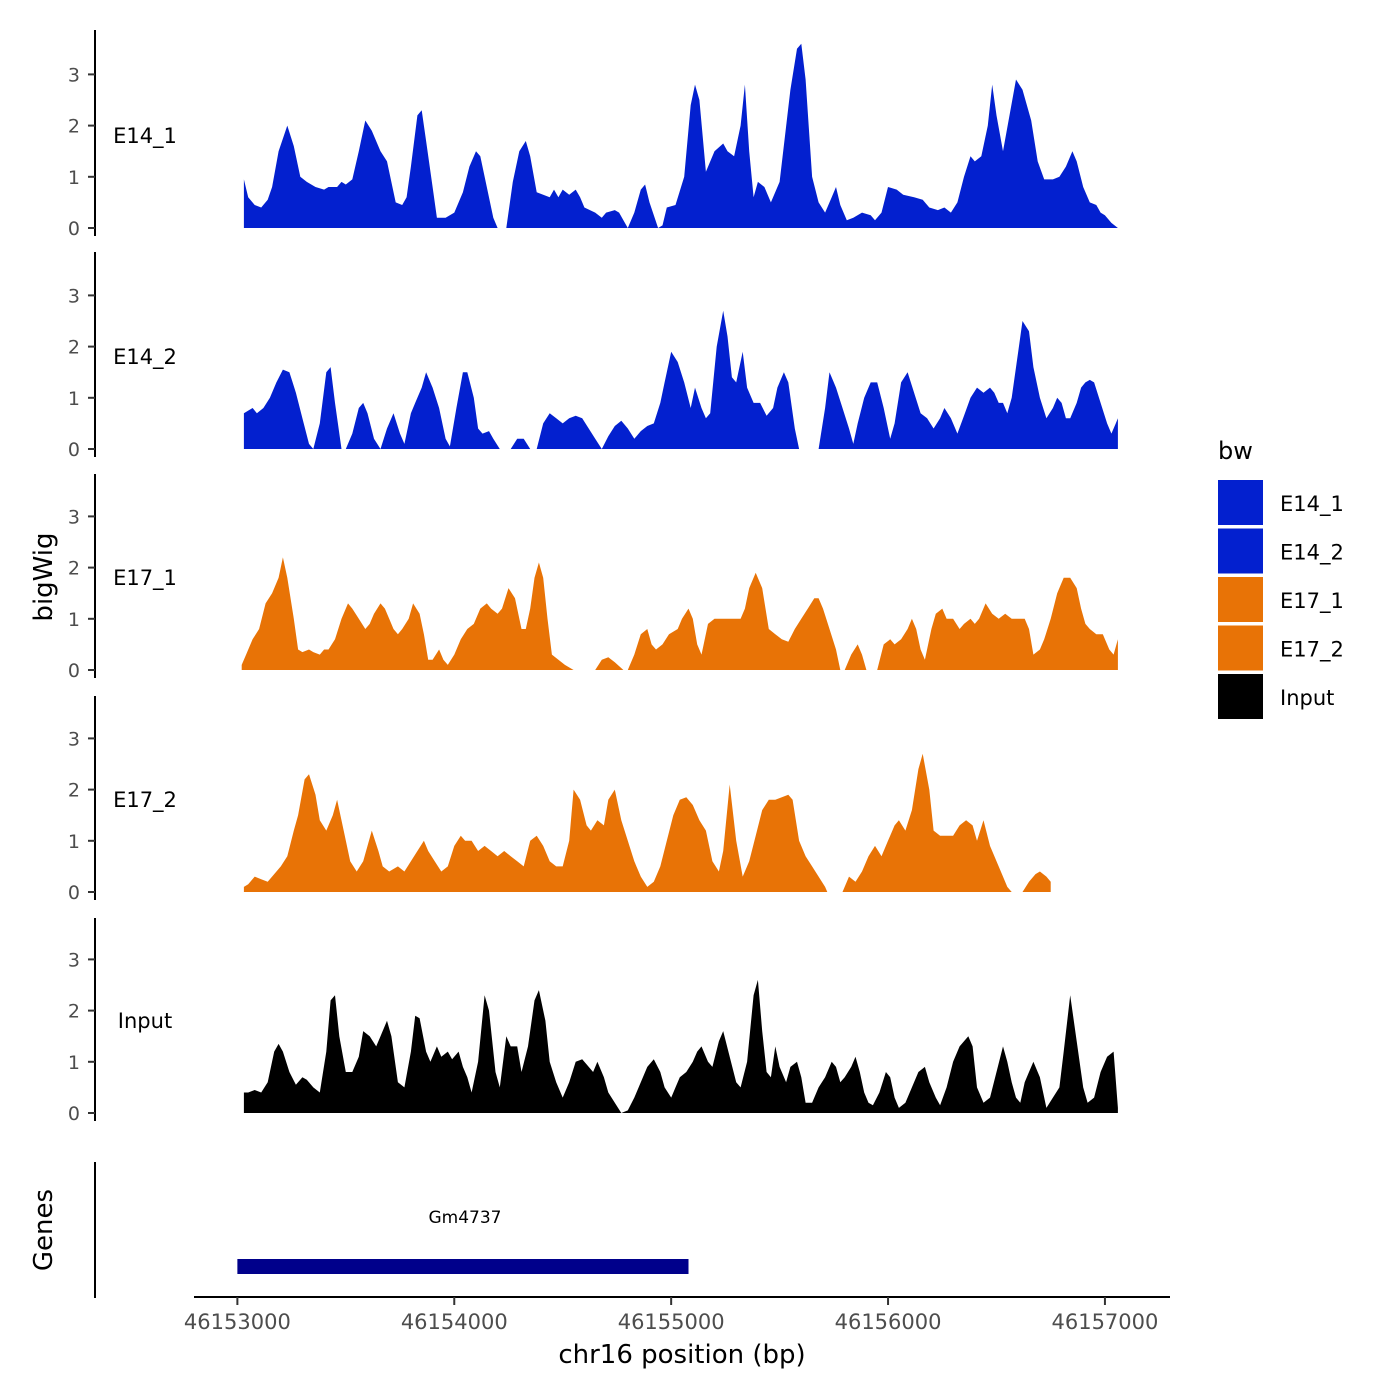 Image resolution: width=1400 pixels, height=1400 pixels. I want to click on gene-track: Gm4737, so click(463, 1241).